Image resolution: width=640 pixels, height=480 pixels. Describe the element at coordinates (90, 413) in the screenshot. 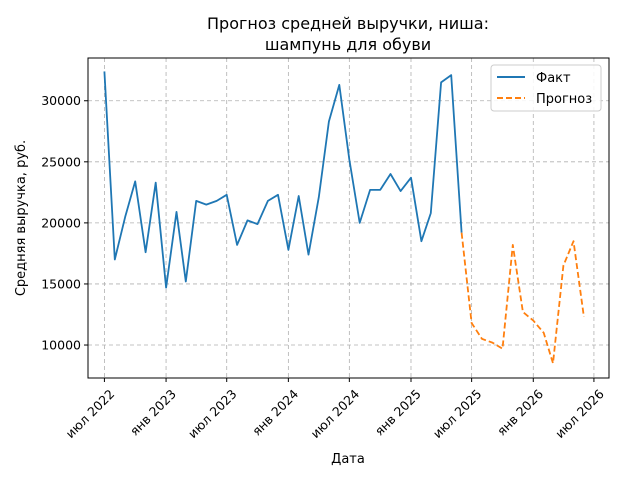

I see `x-tick-label: июл 2022` at that location.